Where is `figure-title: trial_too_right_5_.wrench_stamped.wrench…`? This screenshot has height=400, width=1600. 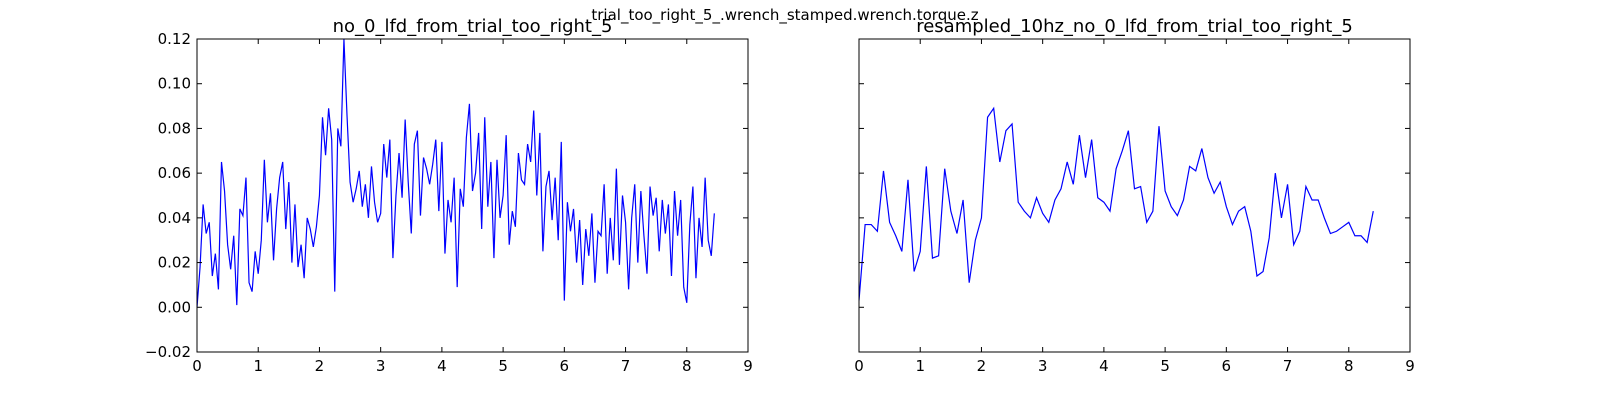
figure-title: trial_too_right_5_.wrench_stamped.wrench… is located at coordinates (784, 15).